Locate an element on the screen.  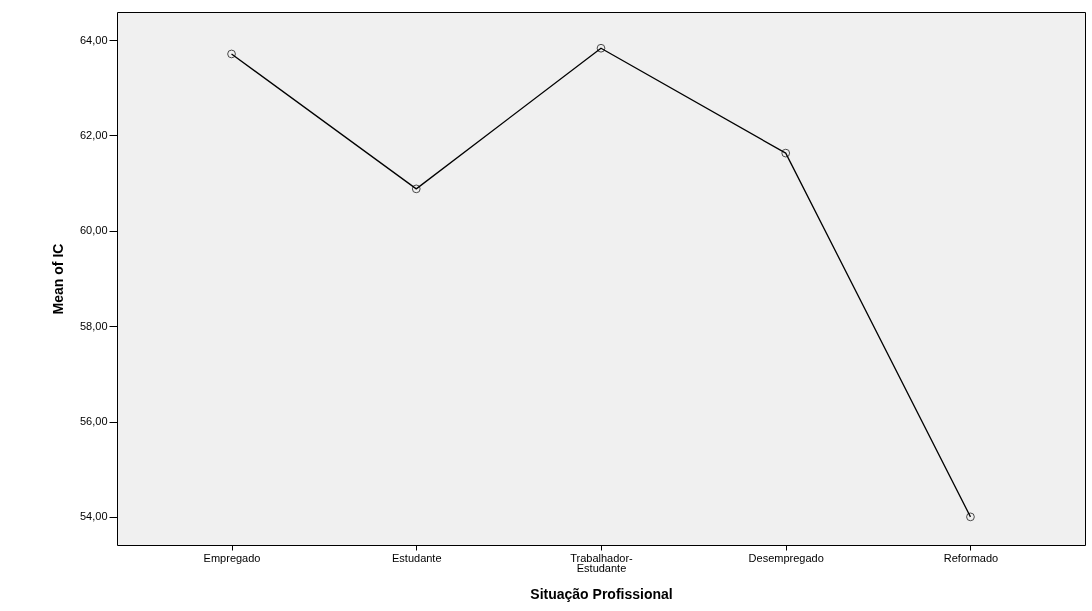
x-tick-label: Empregado is located at coordinates (232, 557).